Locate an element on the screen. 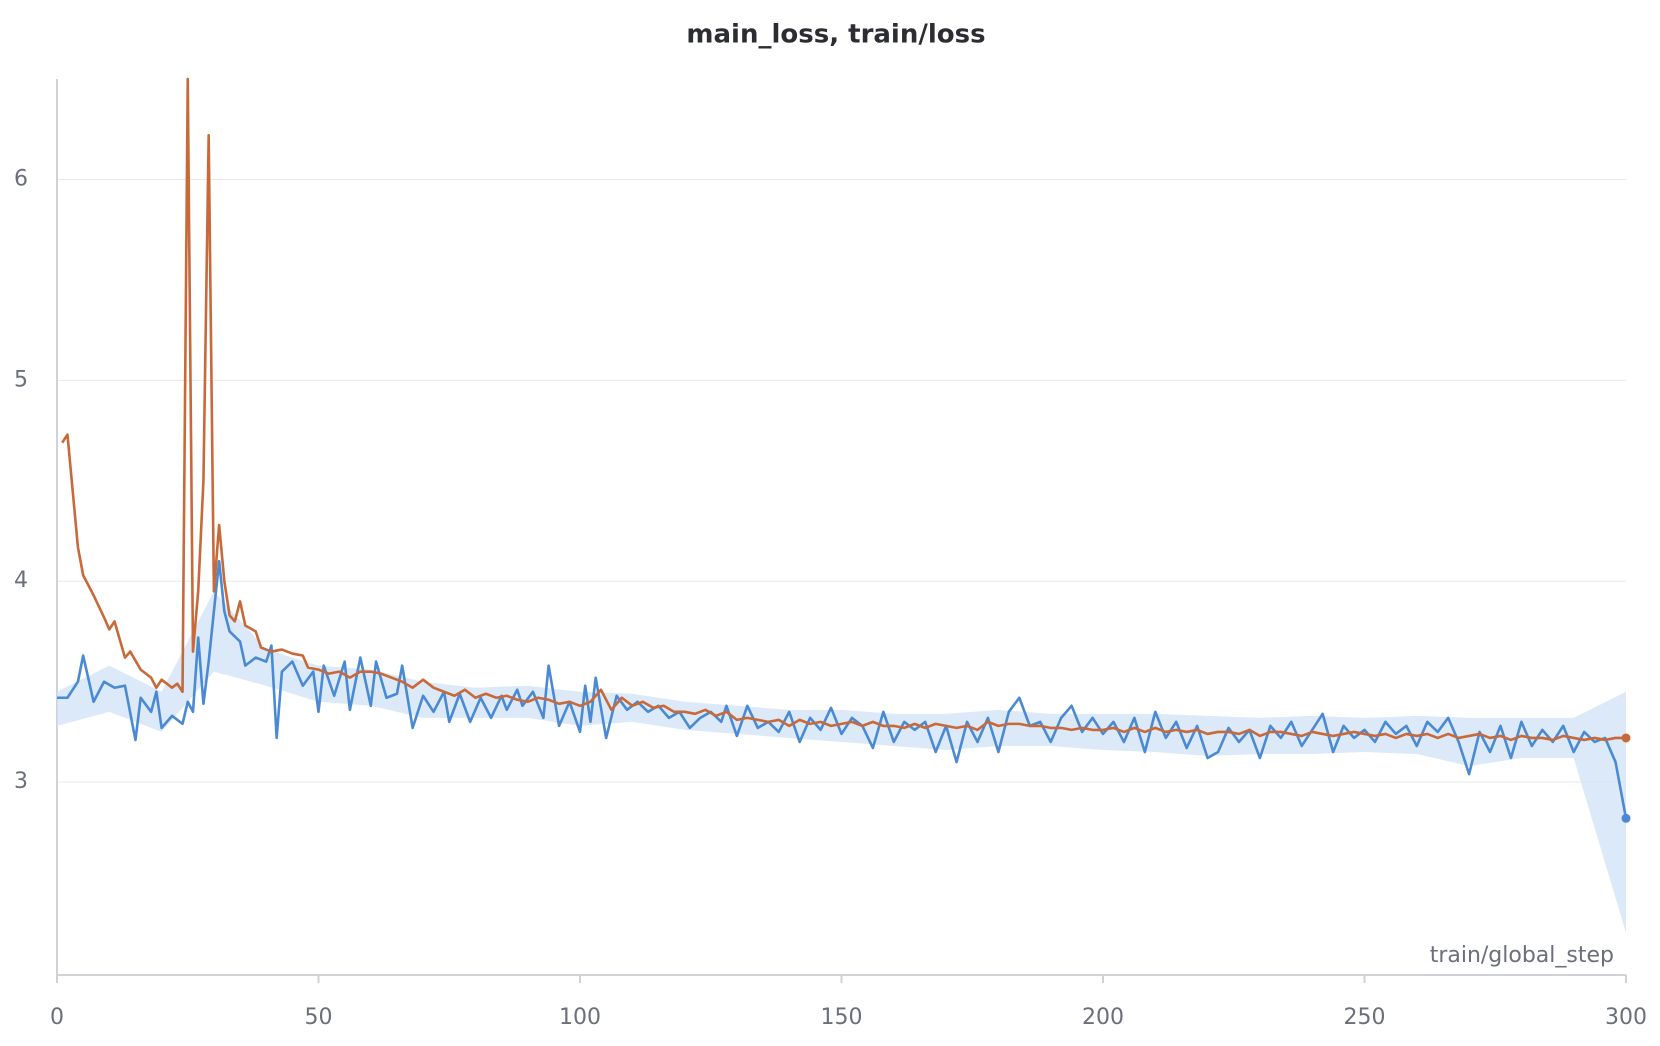 Image resolution: width=1660 pixels, height=1046 pixels. x-tick-label: 200 is located at coordinates (1103, 1017).